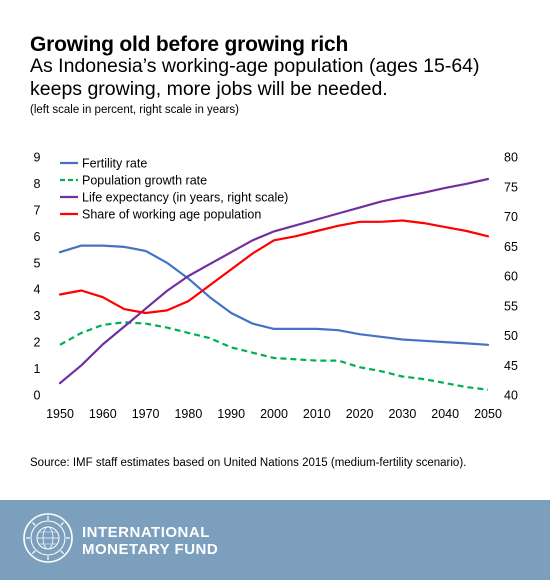  Describe the element at coordinates (144, 181) in the screenshot. I see `legend-label-1: Population growth rate` at that location.